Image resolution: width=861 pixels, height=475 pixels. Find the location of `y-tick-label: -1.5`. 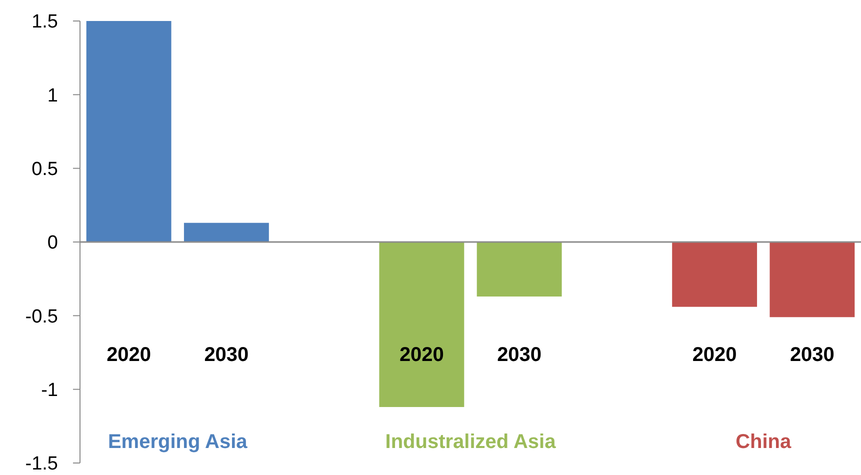

y-tick-label: -1.5 is located at coordinates (41, 464).